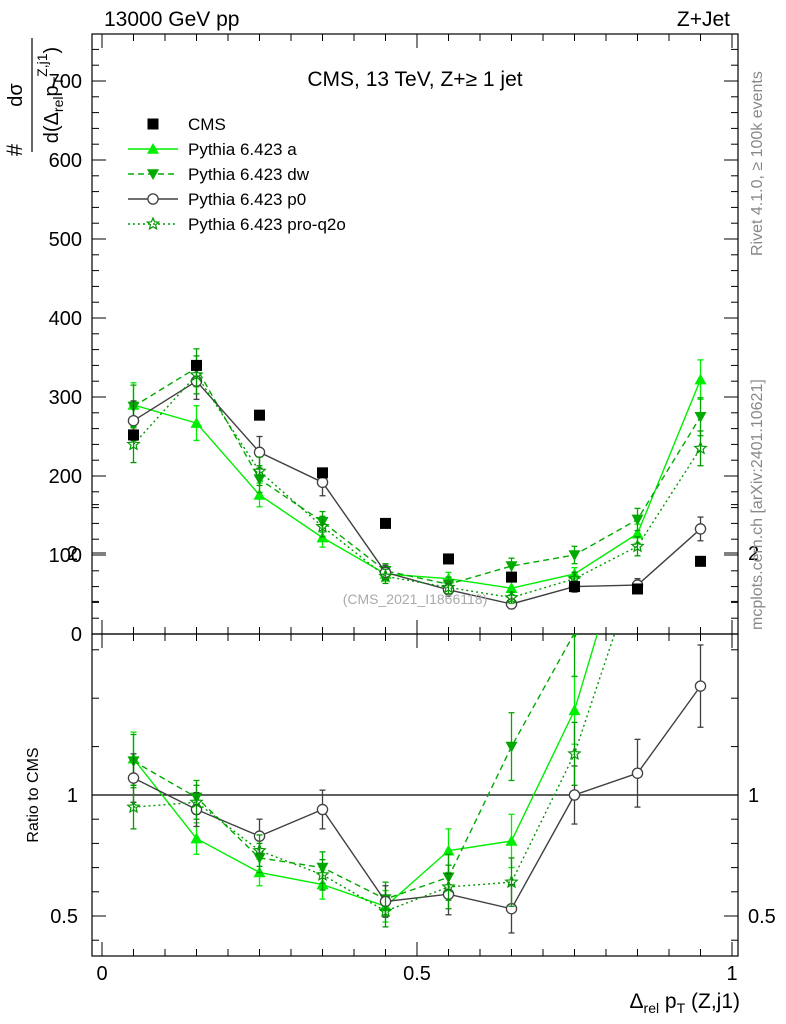 Image resolution: width=786 pixels, height=1024 pixels. What do you see at coordinates (65, 82) in the screenshot?
I see `y-tick-label-main: 700` at bounding box center [65, 82].